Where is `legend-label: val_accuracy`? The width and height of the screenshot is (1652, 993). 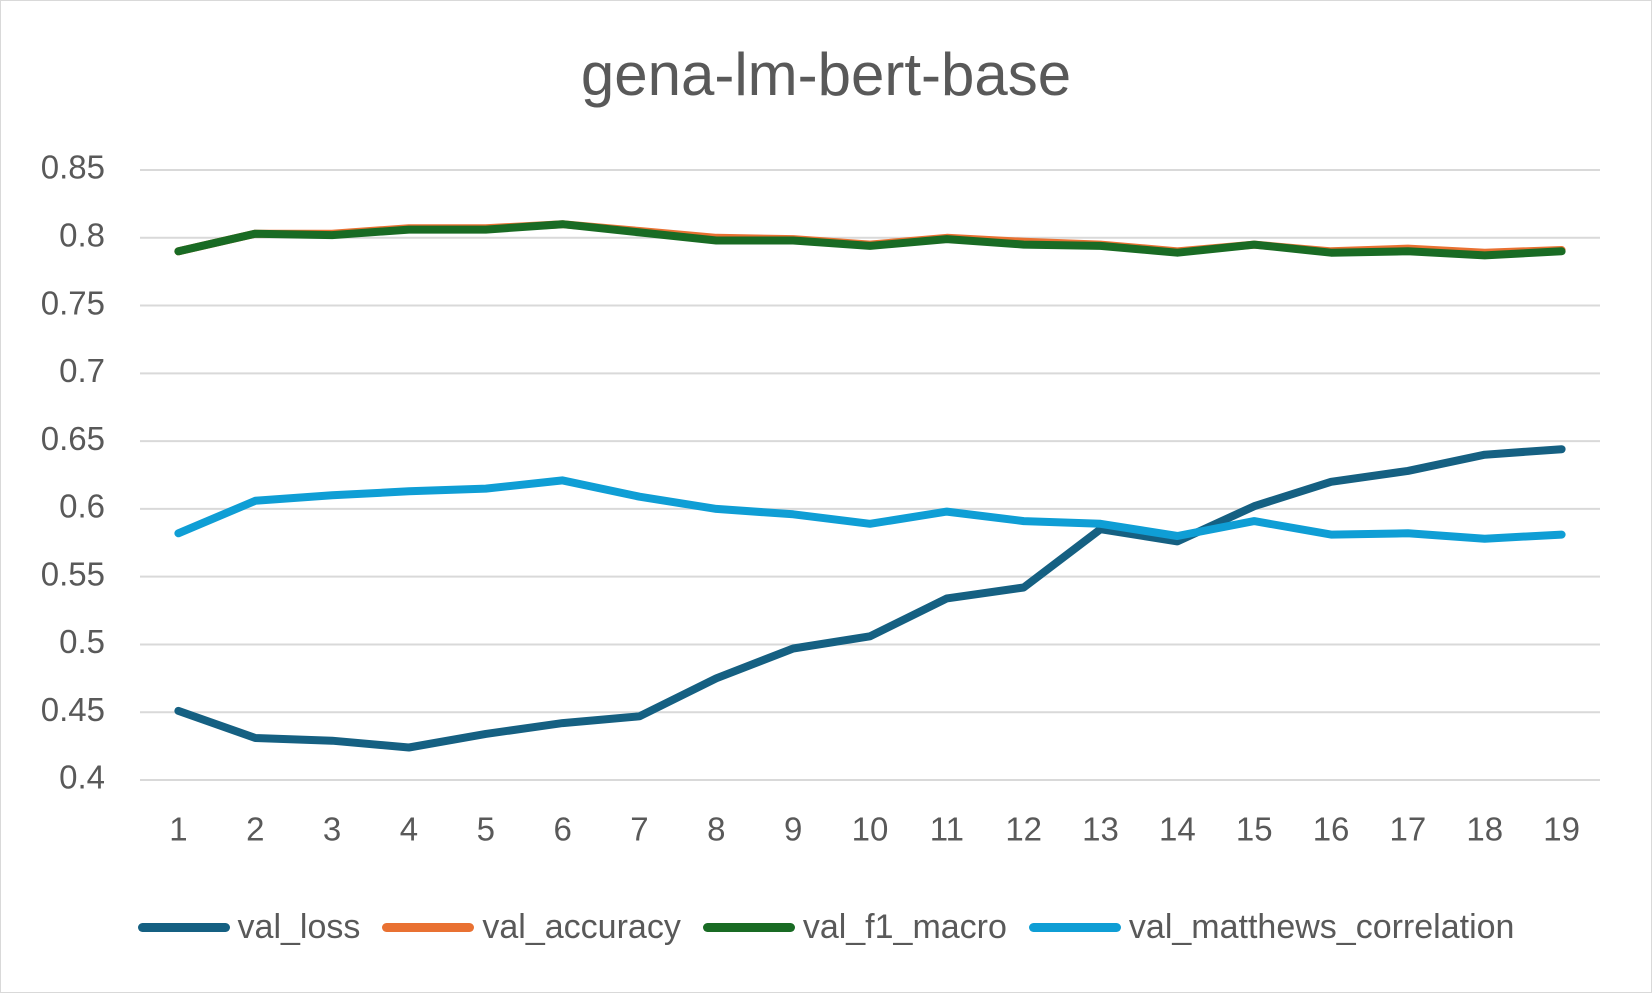 legend-label: val_accuracy is located at coordinates (581, 926).